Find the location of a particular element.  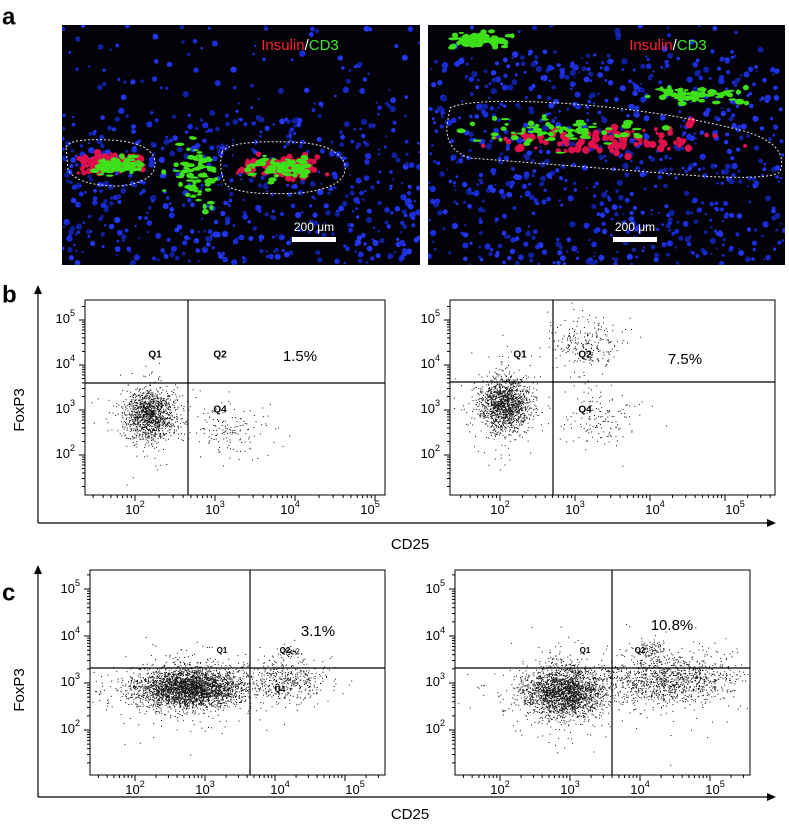

arrowhead is located at coordinates (771, 523).